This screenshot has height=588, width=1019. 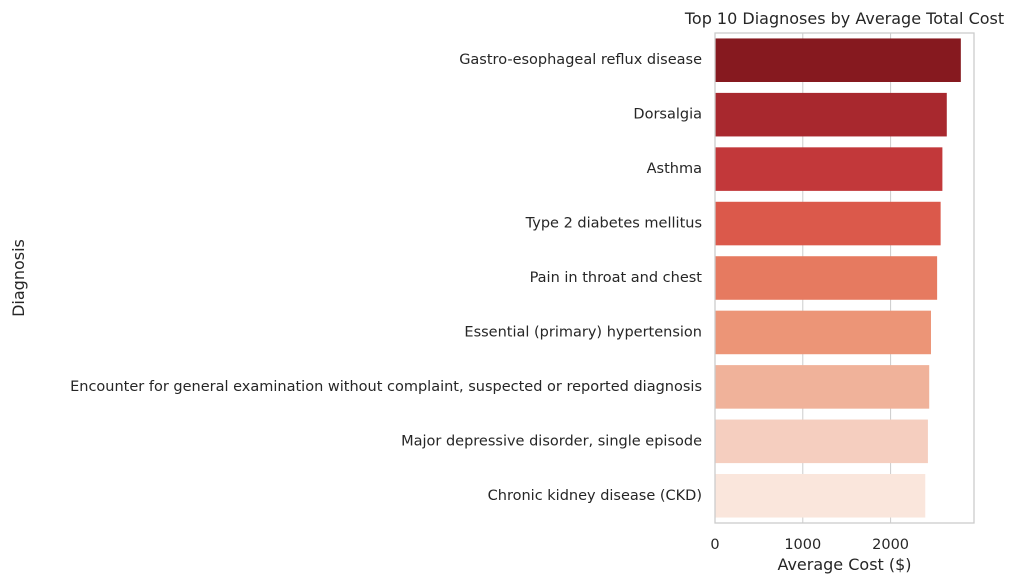 What do you see at coordinates (674, 169) in the screenshot?
I see `y-tick-label-2: Asthma` at bounding box center [674, 169].